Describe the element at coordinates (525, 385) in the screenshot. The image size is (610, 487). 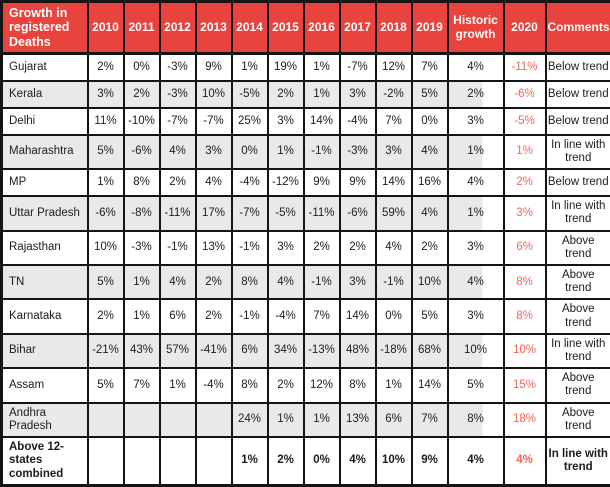
I see `value-2020-cell: 15%` at that location.